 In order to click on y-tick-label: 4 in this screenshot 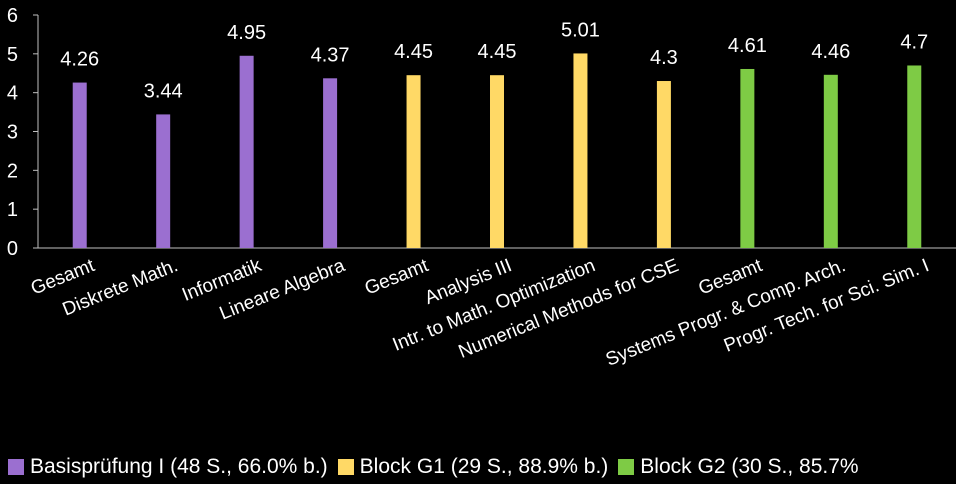, I will do `click(12, 94)`.